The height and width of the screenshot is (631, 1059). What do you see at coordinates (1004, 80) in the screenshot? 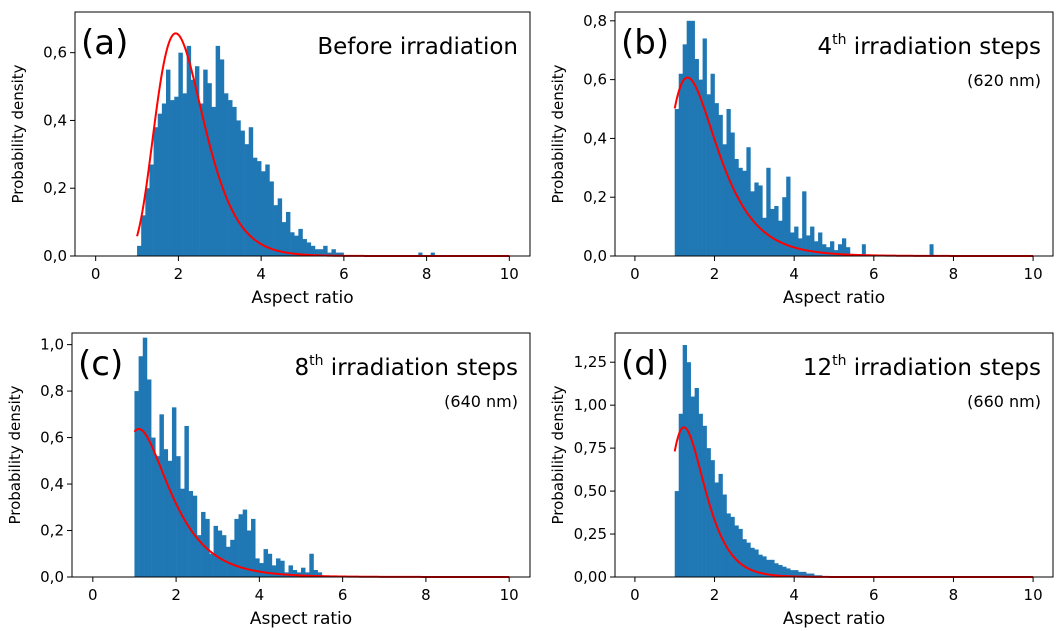
I see `panel-subtitle: (620 nm)` at bounding box center [1004, 80].